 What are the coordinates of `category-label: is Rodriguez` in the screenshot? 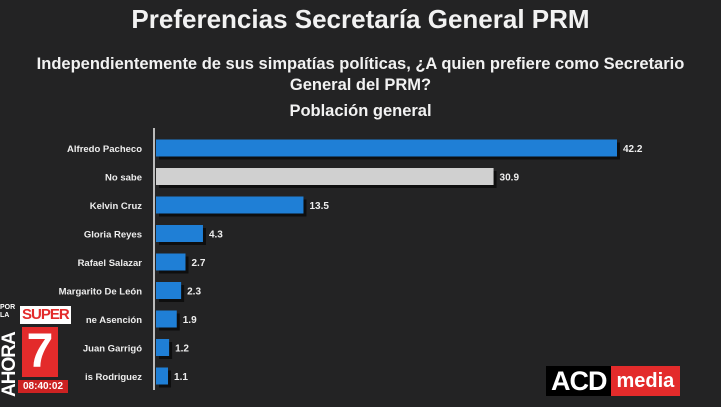 It's located at (113, 377).